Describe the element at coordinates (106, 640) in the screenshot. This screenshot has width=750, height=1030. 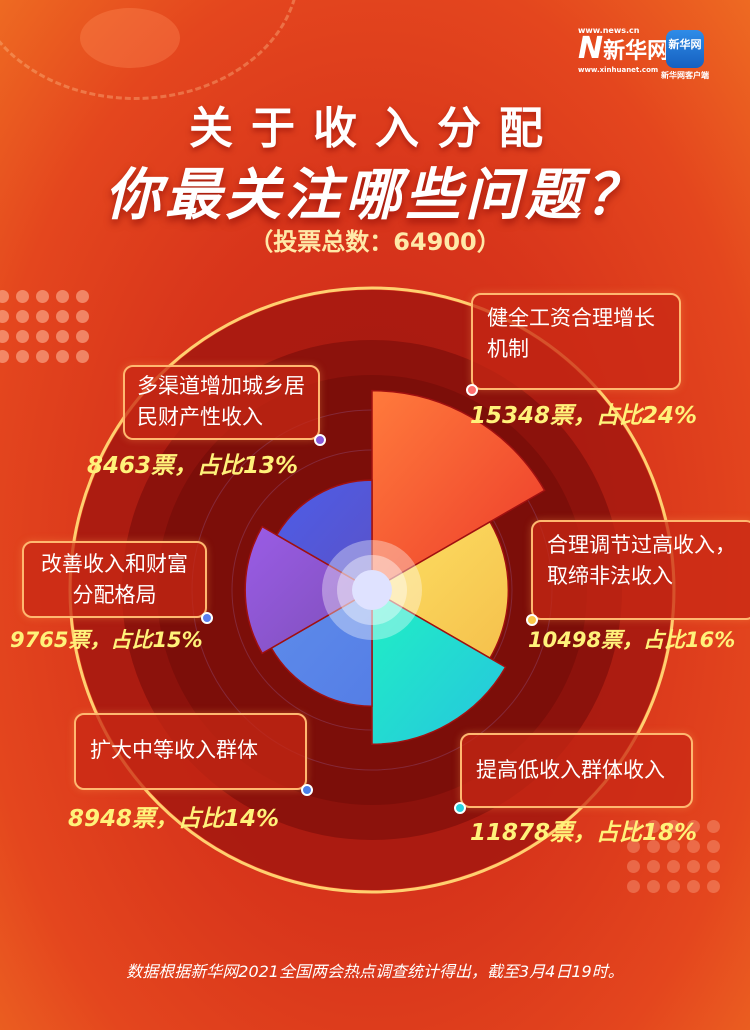
I see `value-label: 9765票，占比15%` at that location.